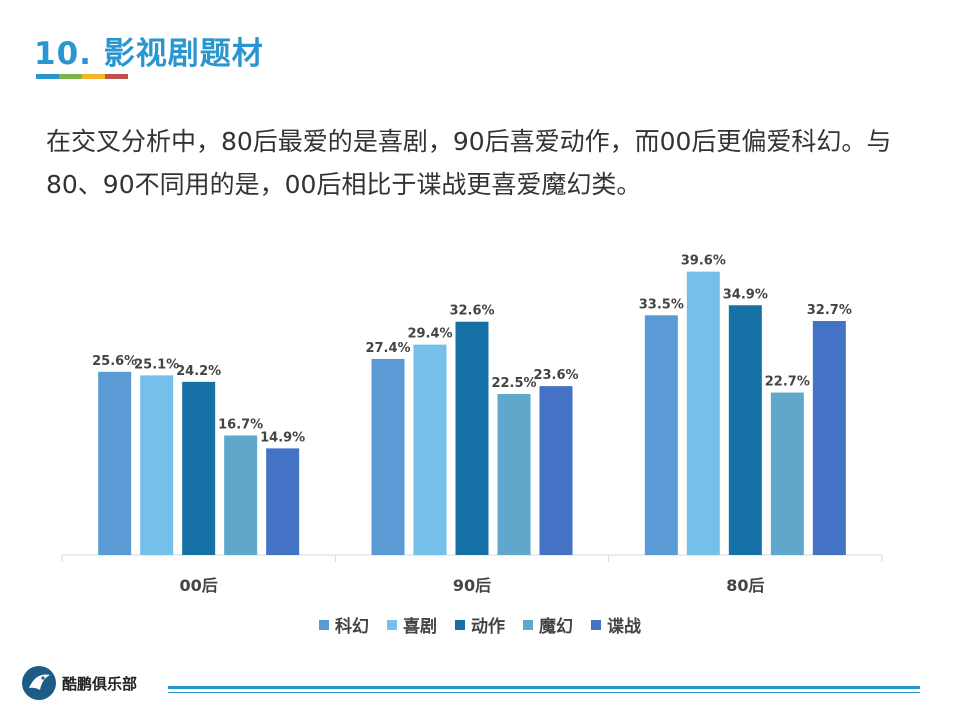 The width and height of the screenshot is (960, 720). Describe the element at coordinates (745, 294) in the screenshot. I see `data-label: 34.9%` at that location.